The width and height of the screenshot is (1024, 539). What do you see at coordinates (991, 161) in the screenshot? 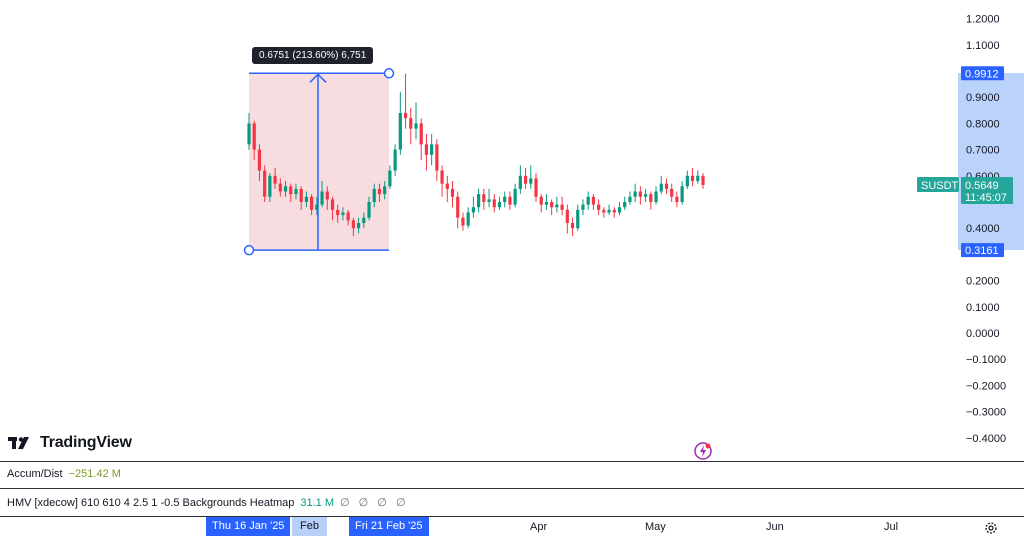
I see `measure-axis-band` at bounding box center [991, 161].